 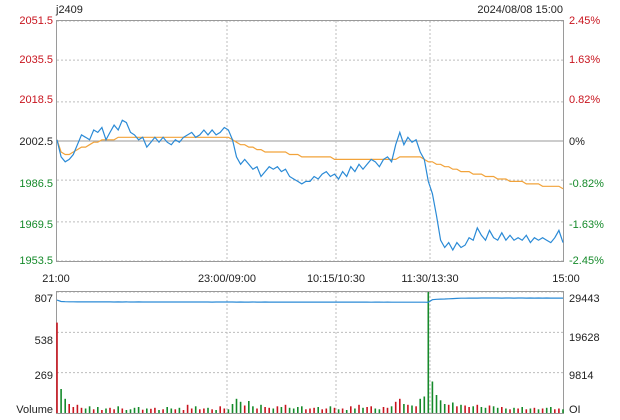 What do you see at coordinates (36, 21) in the screenshot?
I see `price-tick-left: 2051.5` at bounding box center [36, 21].